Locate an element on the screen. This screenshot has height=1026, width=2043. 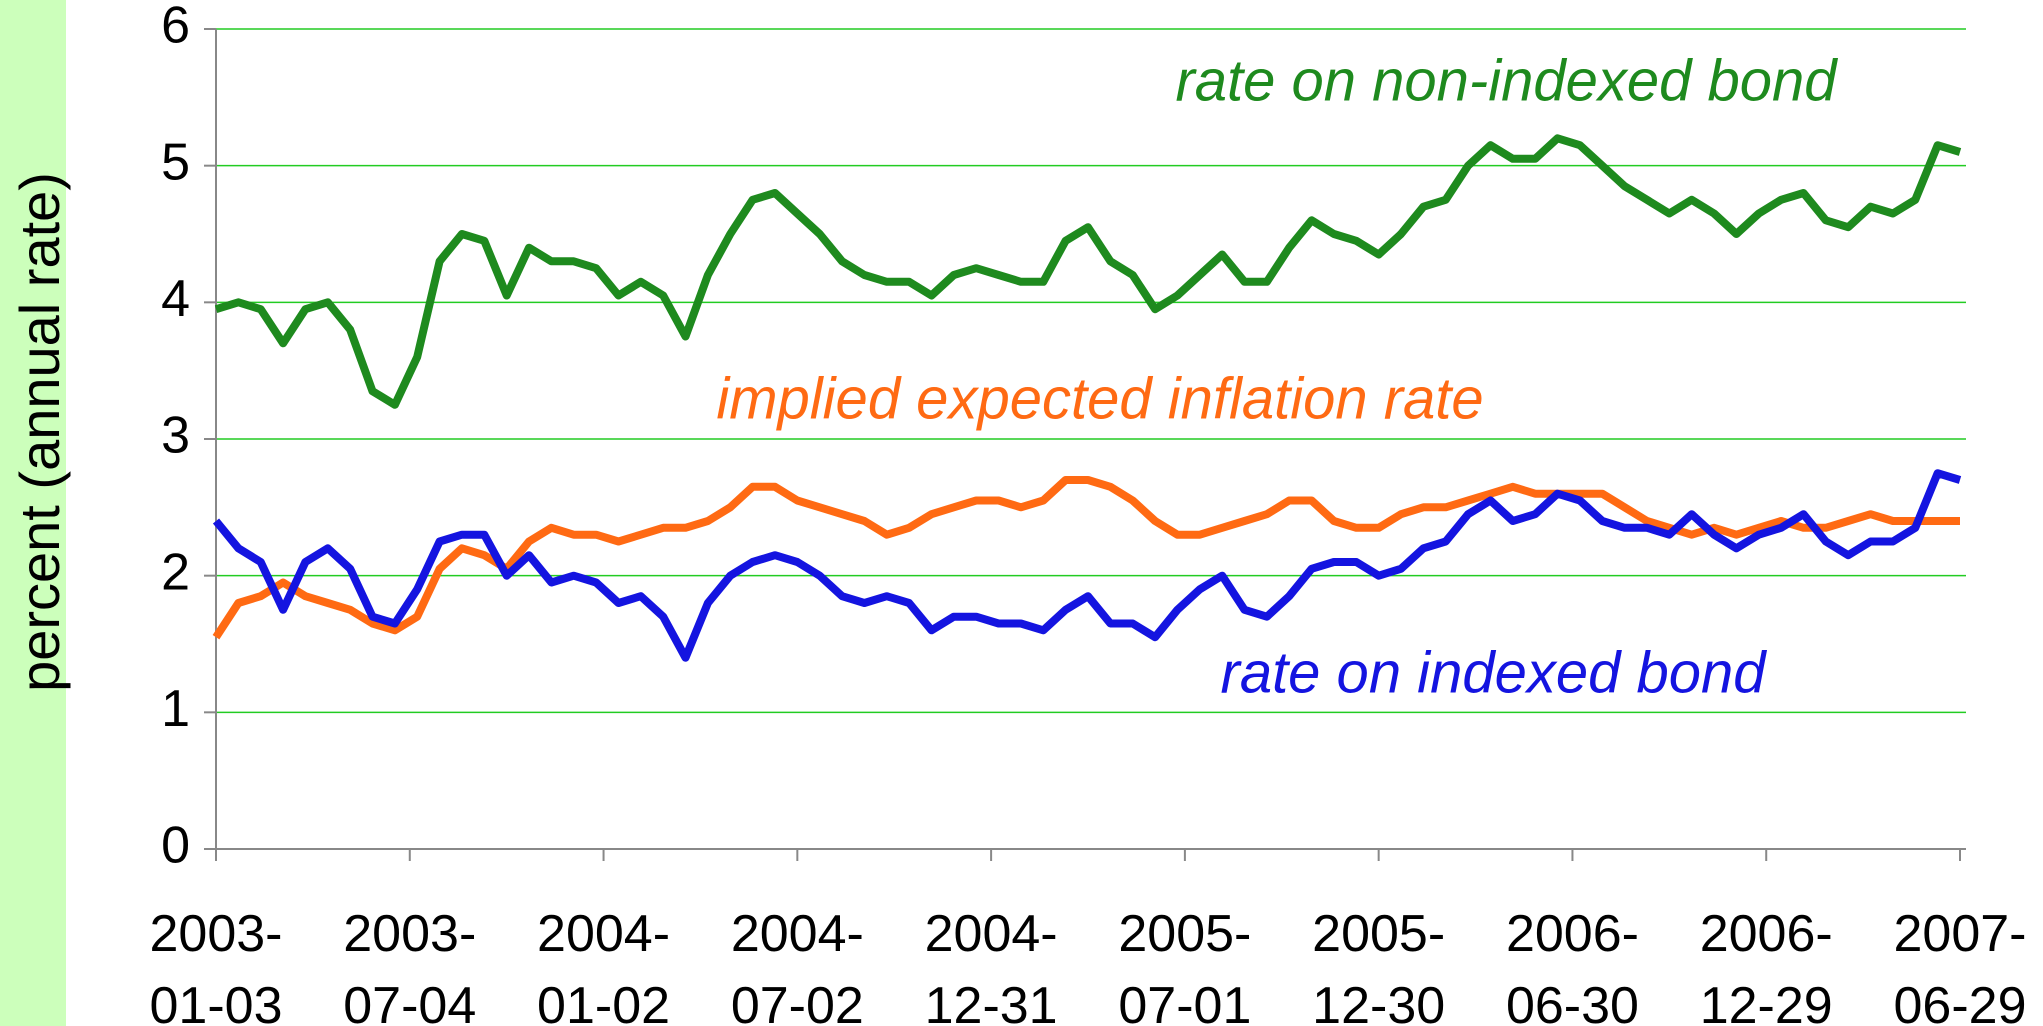
y-tick-label: 3 is located at coordinates (175, 436).